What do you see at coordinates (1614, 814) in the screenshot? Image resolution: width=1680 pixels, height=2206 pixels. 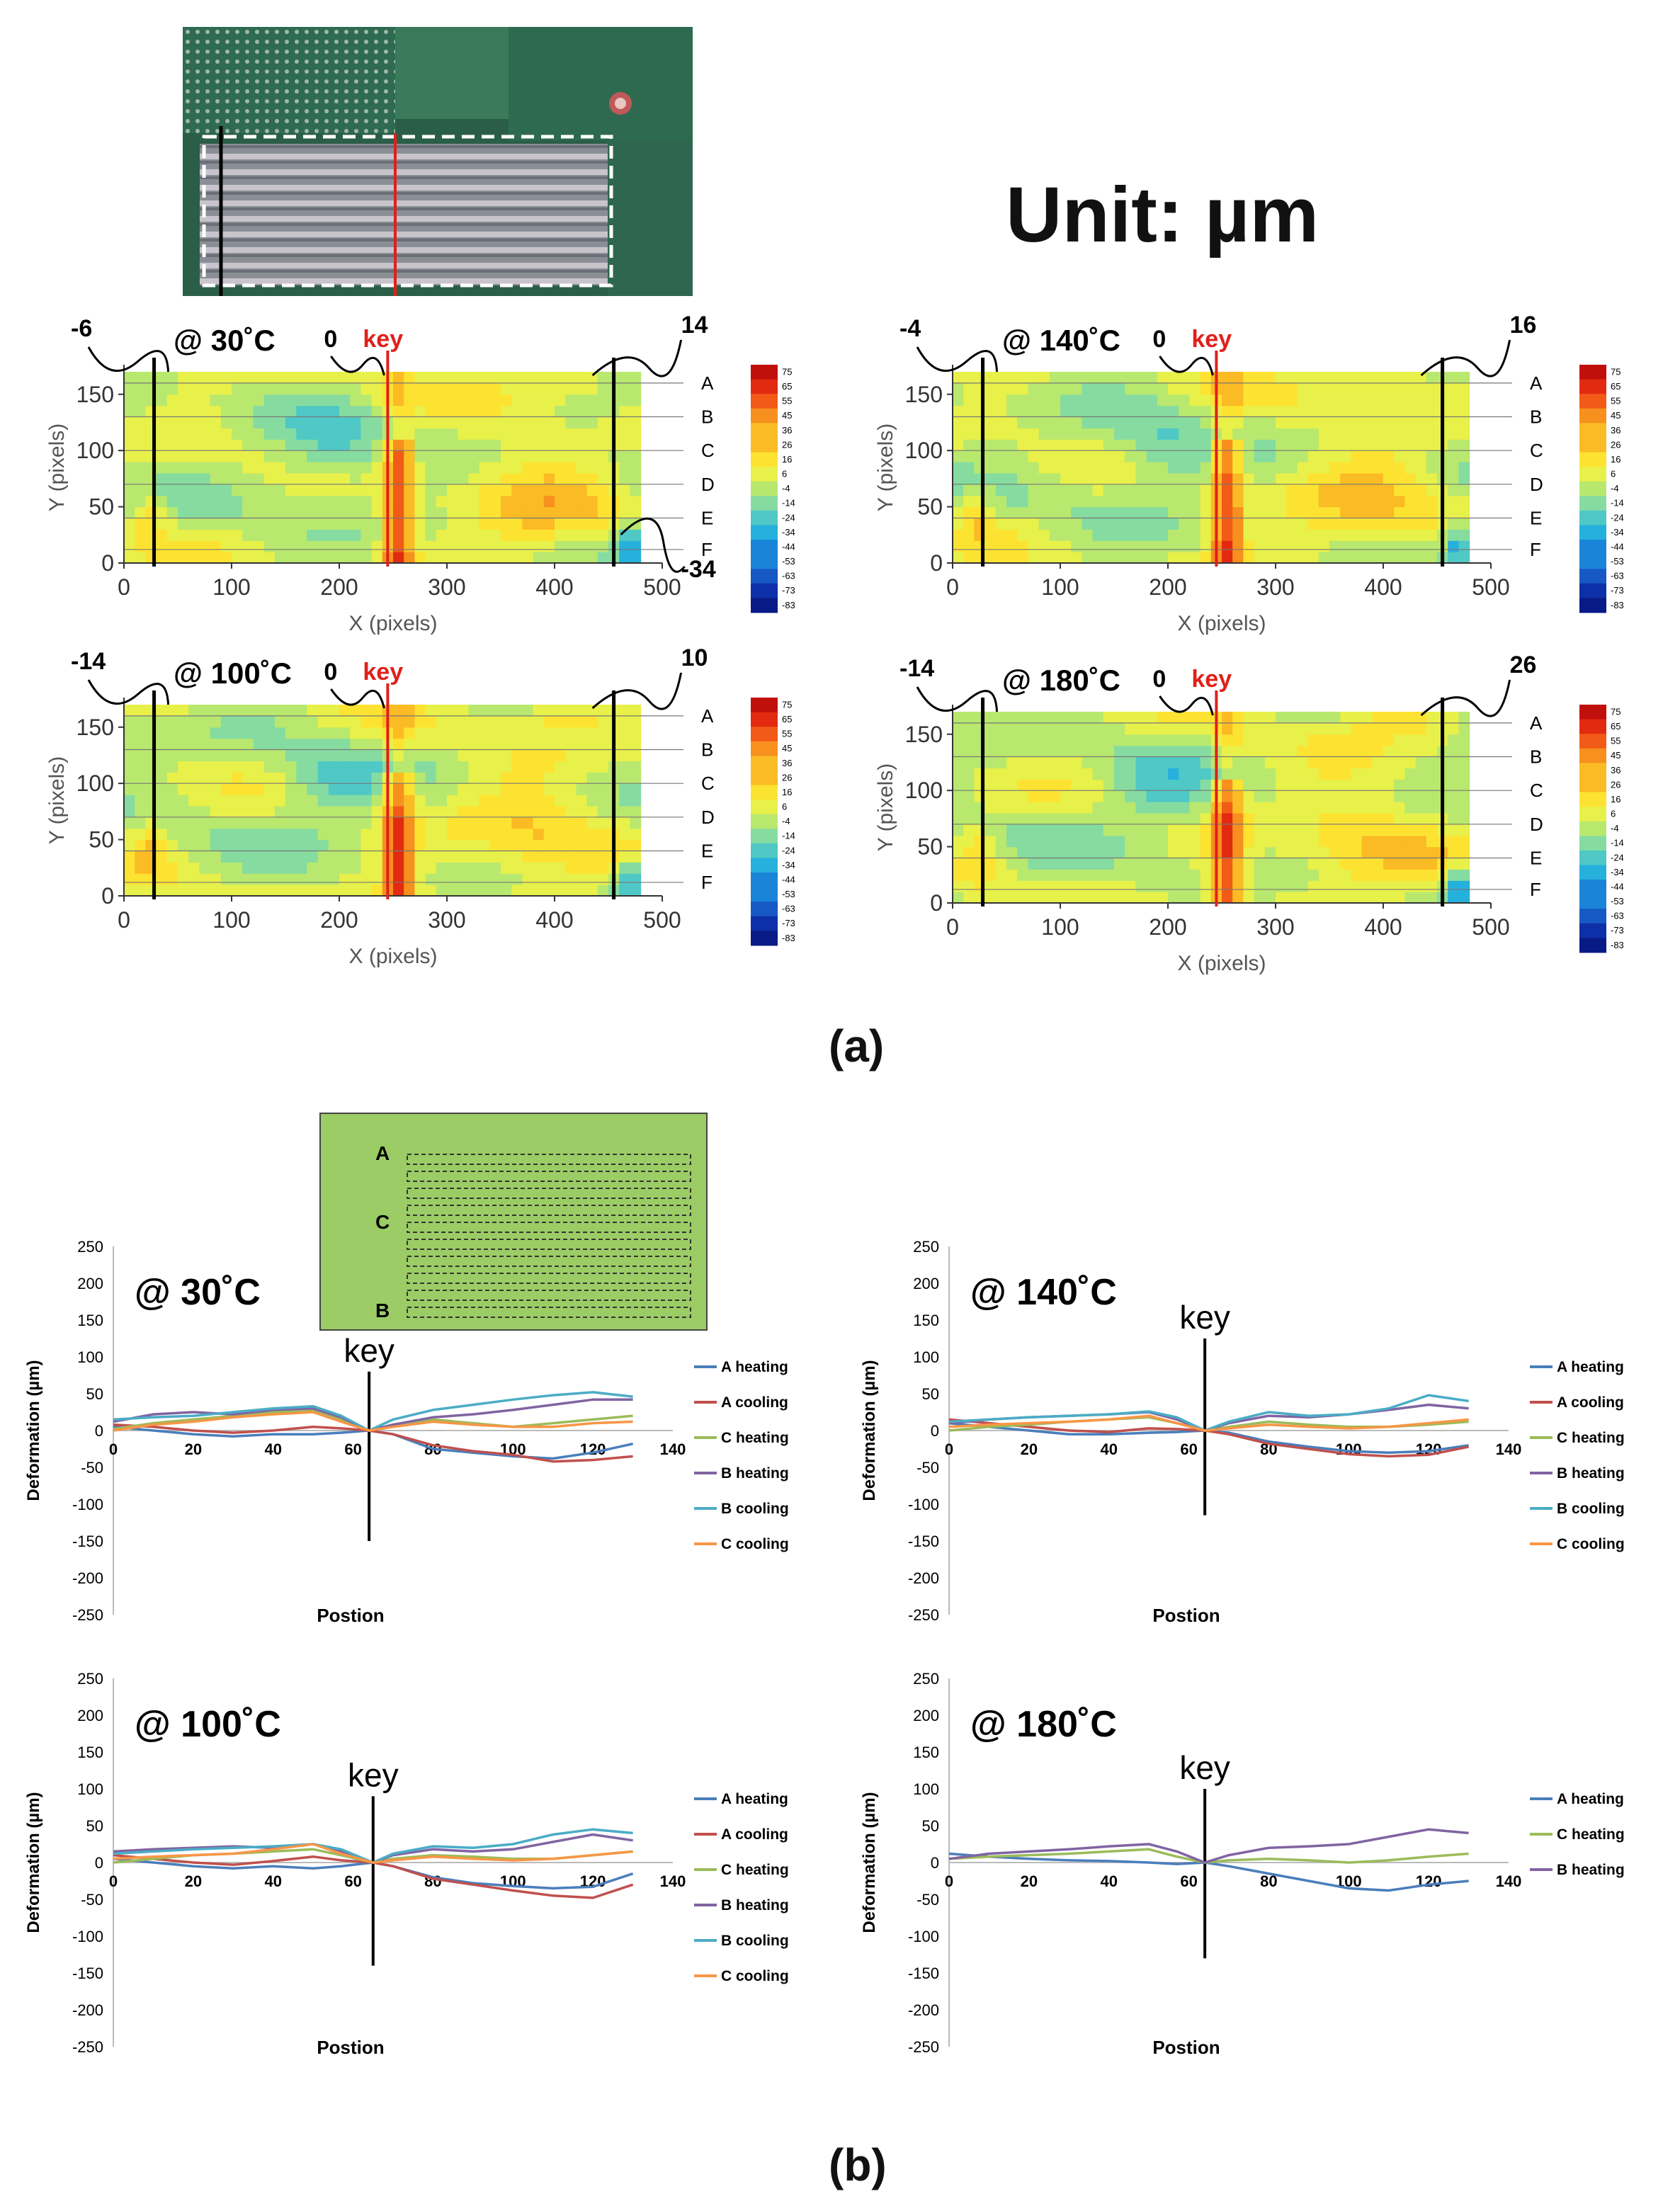 I see `colorbar-tick-label: 6` at bounding box center [1614, 814].